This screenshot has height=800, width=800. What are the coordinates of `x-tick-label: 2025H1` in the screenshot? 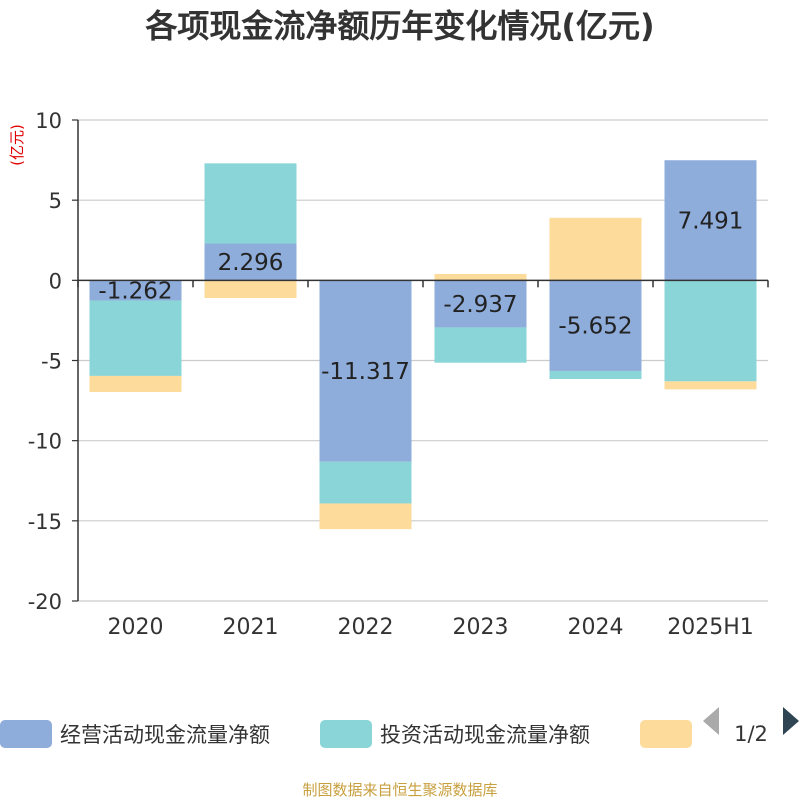 It's located at (710, 627).